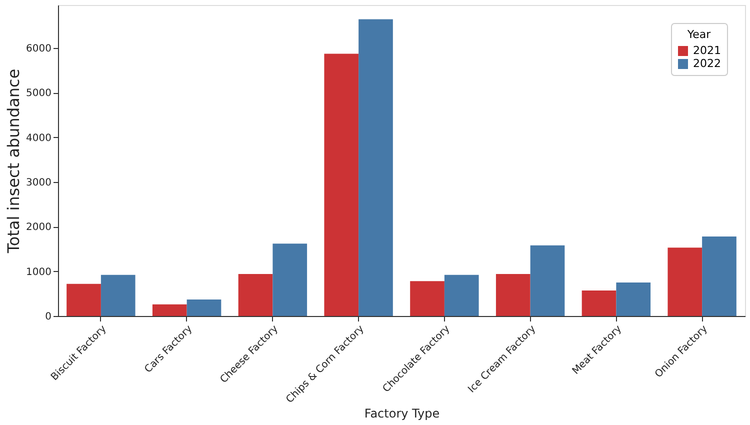 This screenshot has width=750, height=425. Describe the element at coordinates (699, 34) in the screenshot. I see `legend-title: Year` at that location.